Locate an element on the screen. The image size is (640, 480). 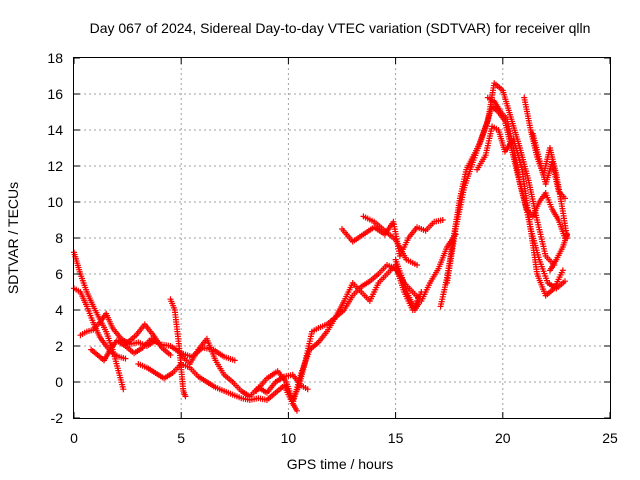
y-tick-label: 18 is located at coordinates (55, 58).